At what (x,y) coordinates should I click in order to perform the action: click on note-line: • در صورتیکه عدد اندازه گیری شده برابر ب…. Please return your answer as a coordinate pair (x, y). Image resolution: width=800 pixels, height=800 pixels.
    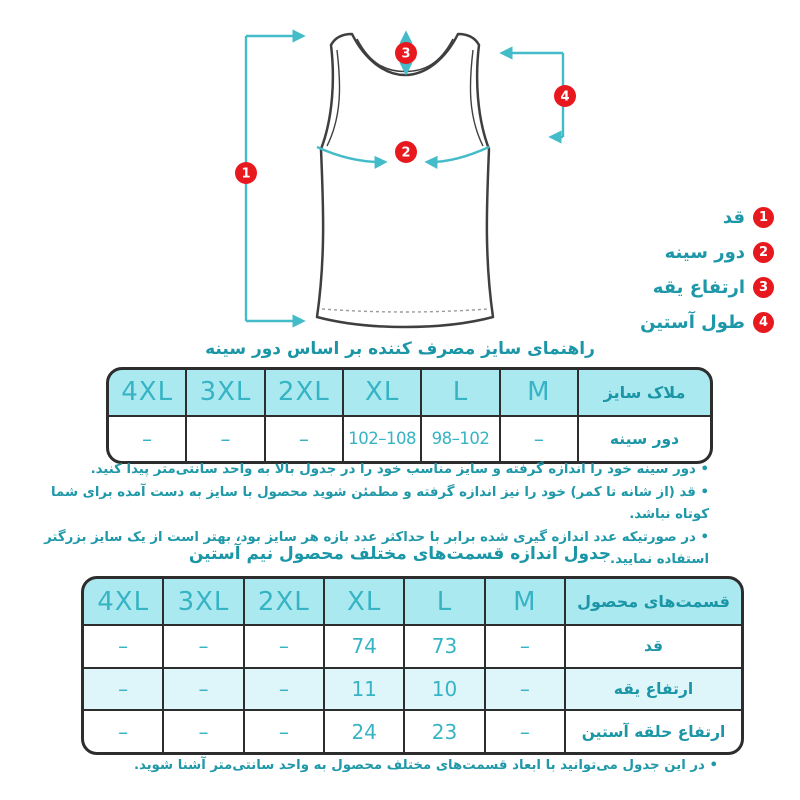
    Looking at the image, I should click on (376, 548).